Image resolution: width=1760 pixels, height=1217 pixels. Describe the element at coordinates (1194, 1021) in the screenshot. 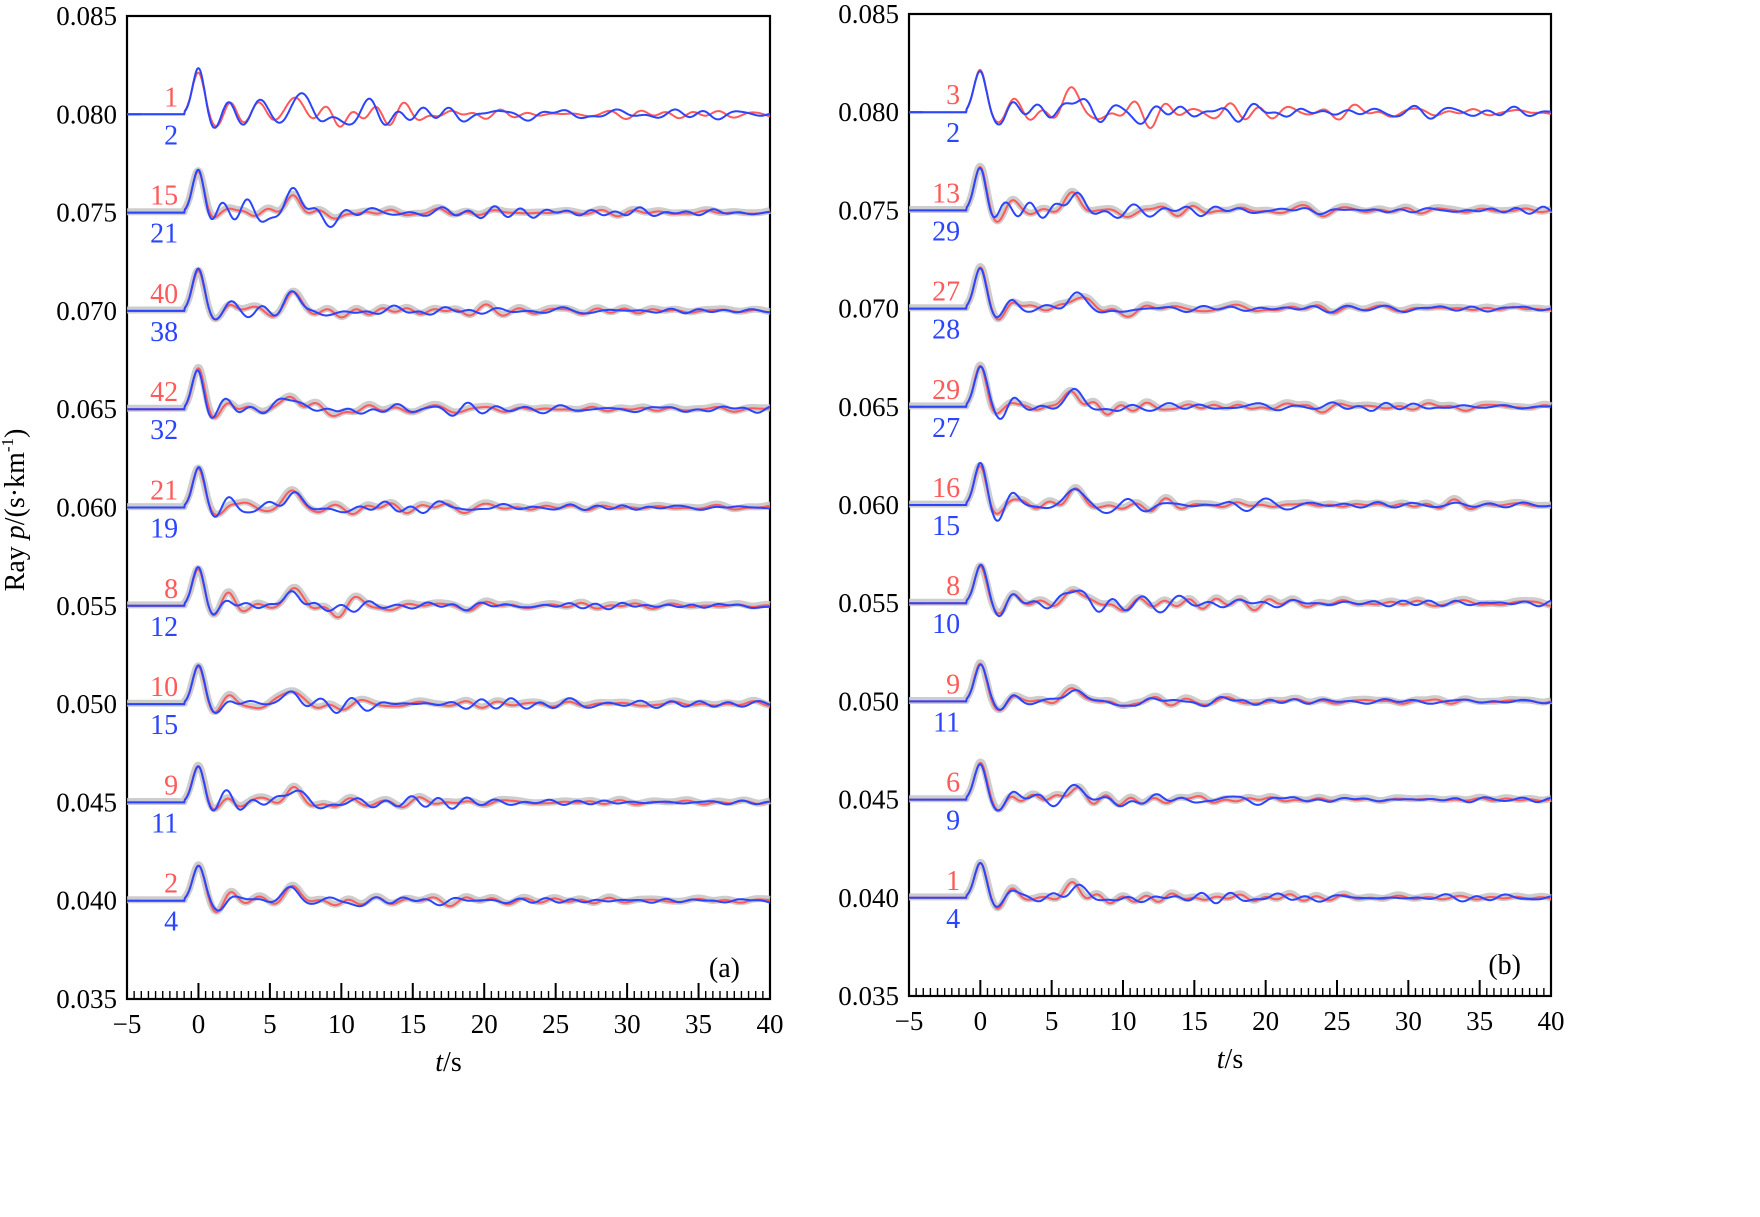

I see `x-tick-label: 15` at that location.